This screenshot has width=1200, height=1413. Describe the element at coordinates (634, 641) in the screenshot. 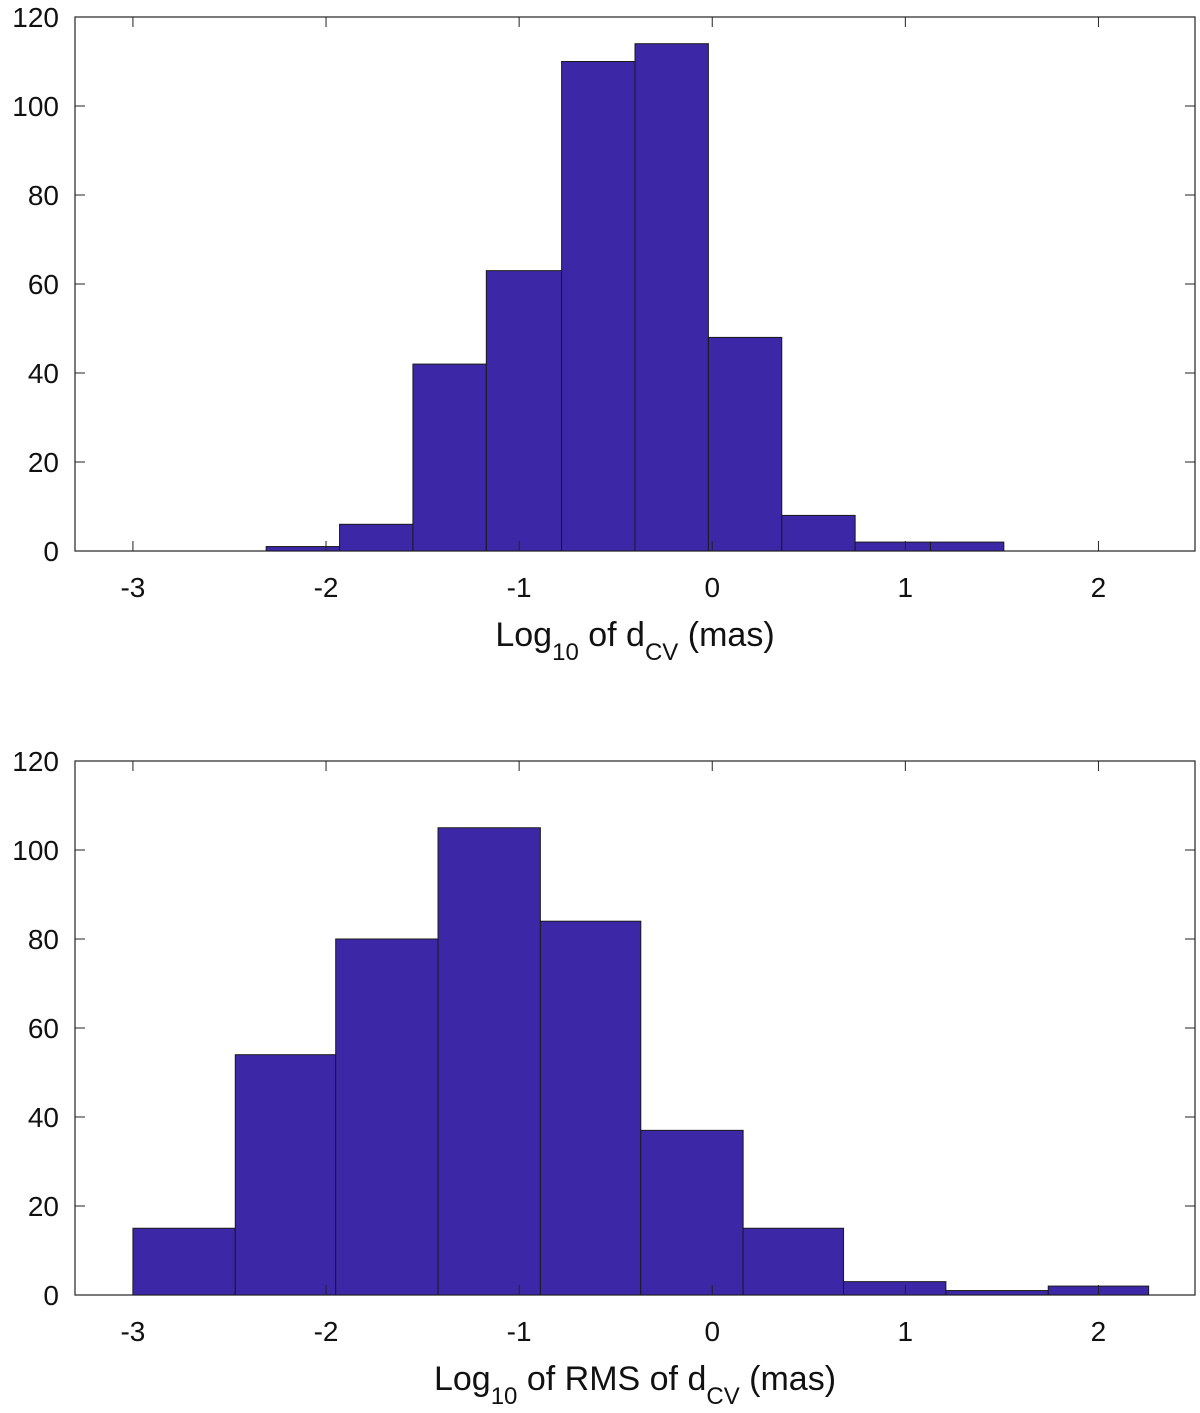

I see `x-axis-label: Log10 of dCV (mas)` at that location.